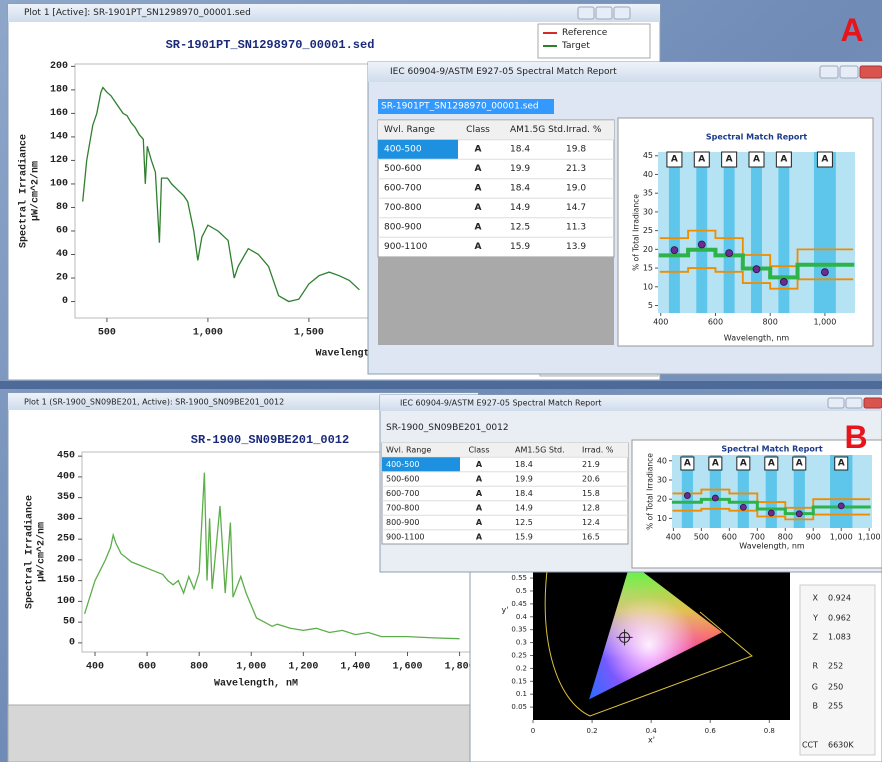 This screenshot has height=762, width=882. What do you see at coordinates (66, 580) in the screenshot?
I see `y-tick-label: 150` at bounding box center [66, 580].